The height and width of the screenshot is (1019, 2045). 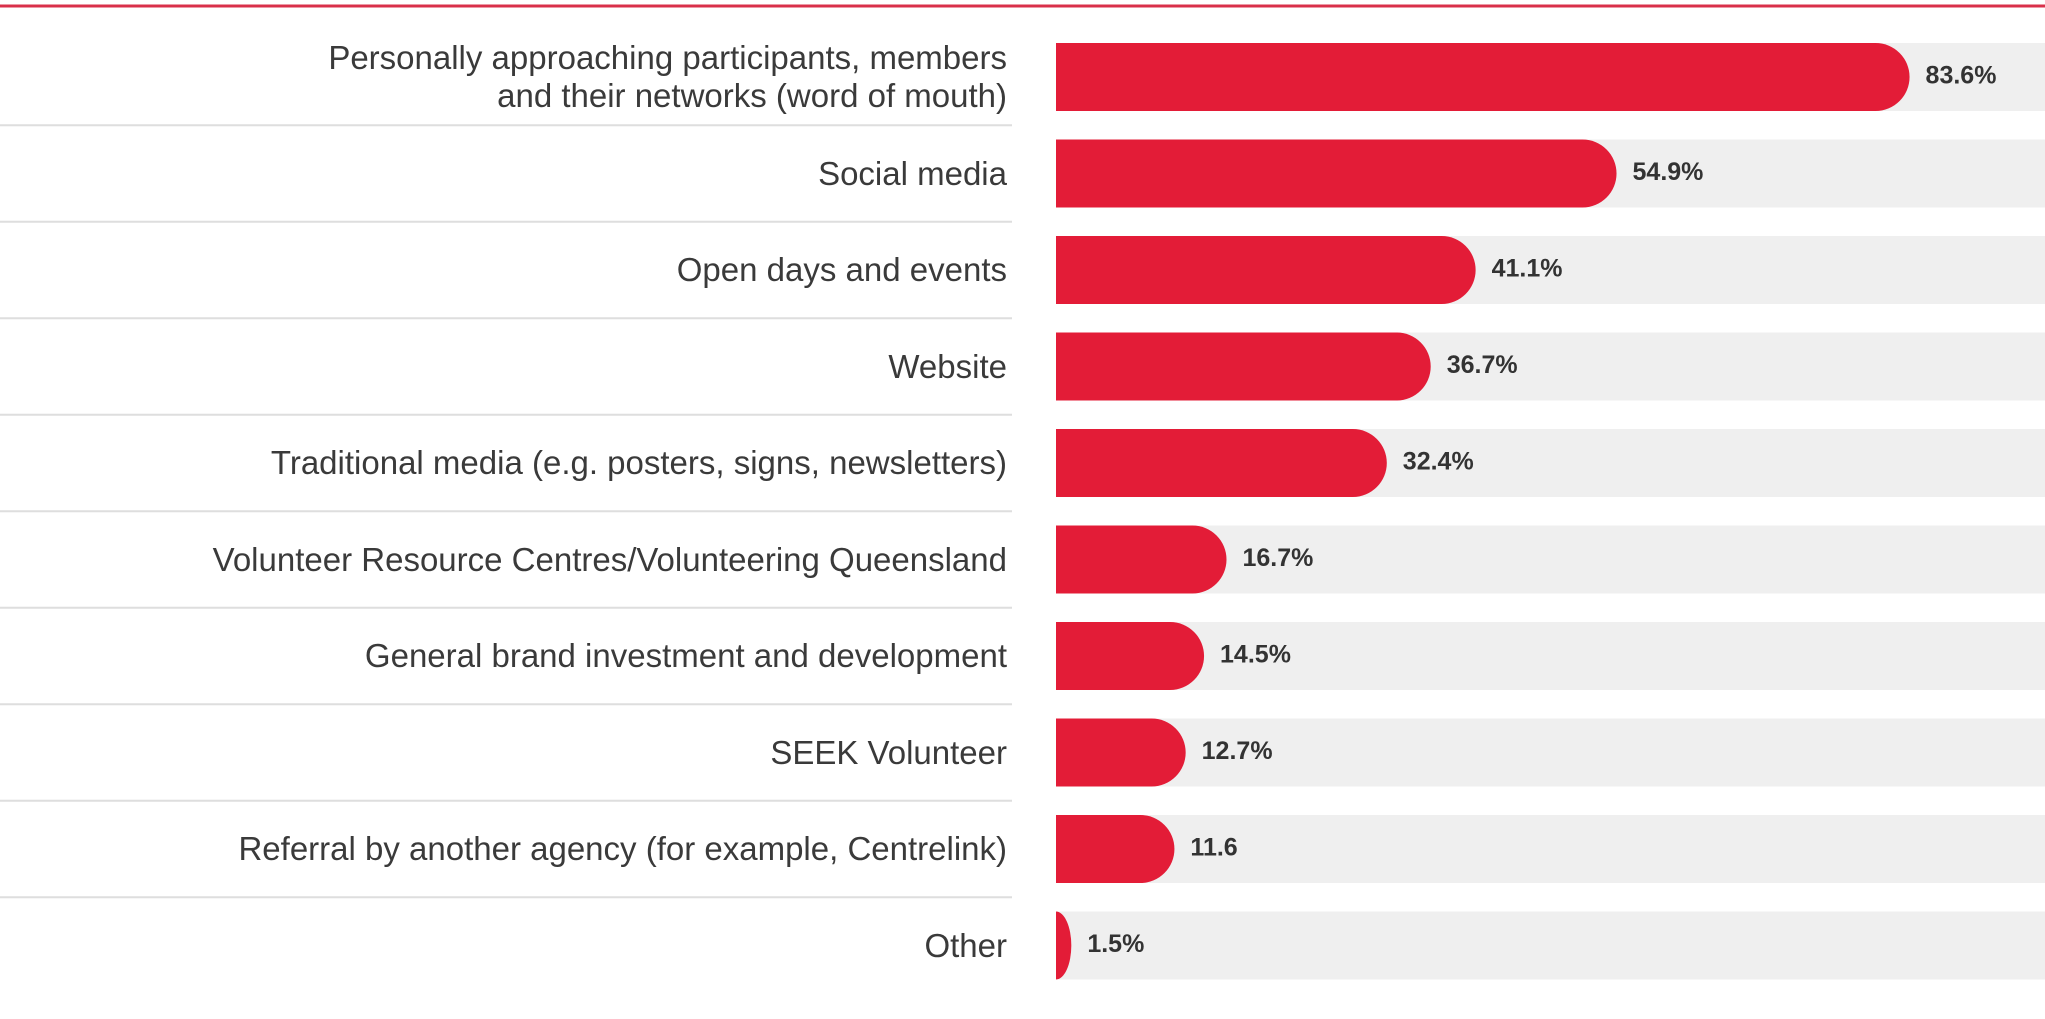 I want to click on value-label: 41.1%, so click(x=1527, y=269).